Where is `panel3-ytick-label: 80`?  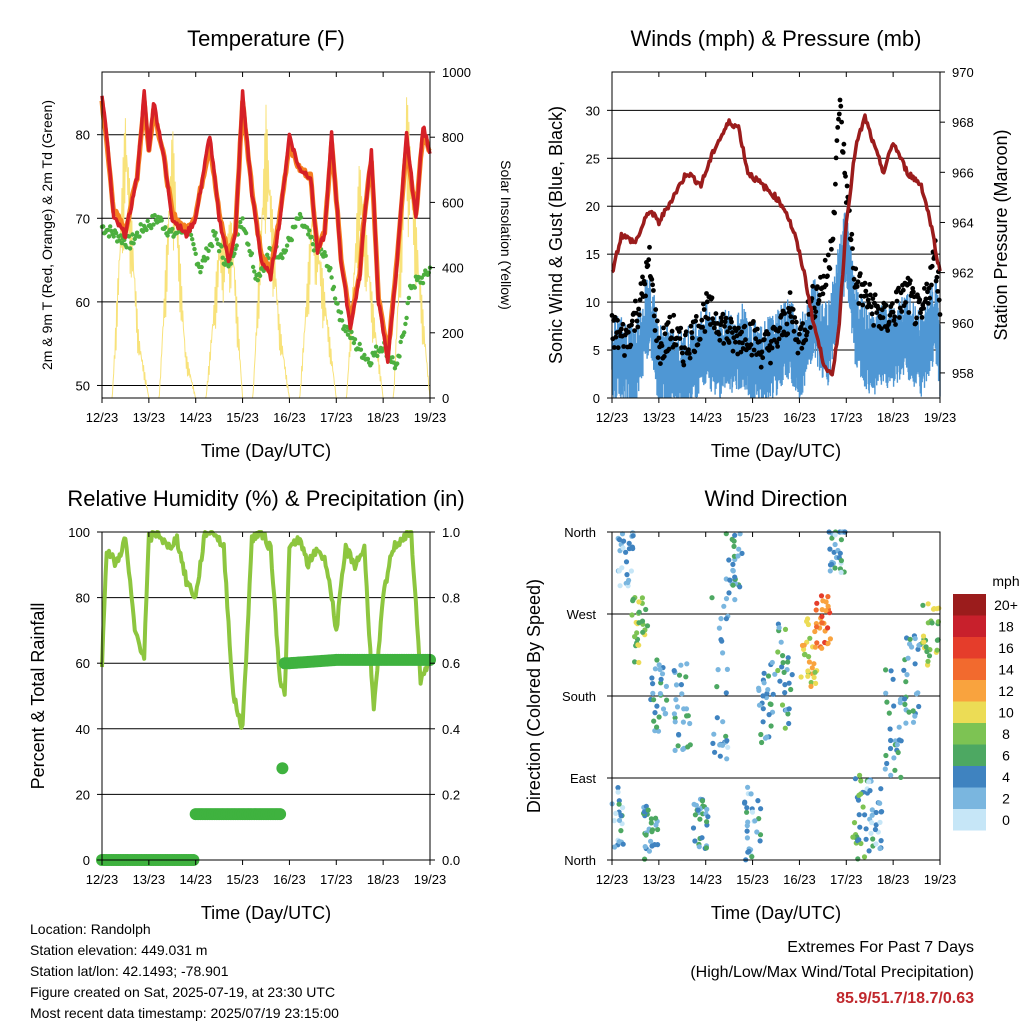 panel3-ytick-label: 80 is located at coordinates (83, 598).